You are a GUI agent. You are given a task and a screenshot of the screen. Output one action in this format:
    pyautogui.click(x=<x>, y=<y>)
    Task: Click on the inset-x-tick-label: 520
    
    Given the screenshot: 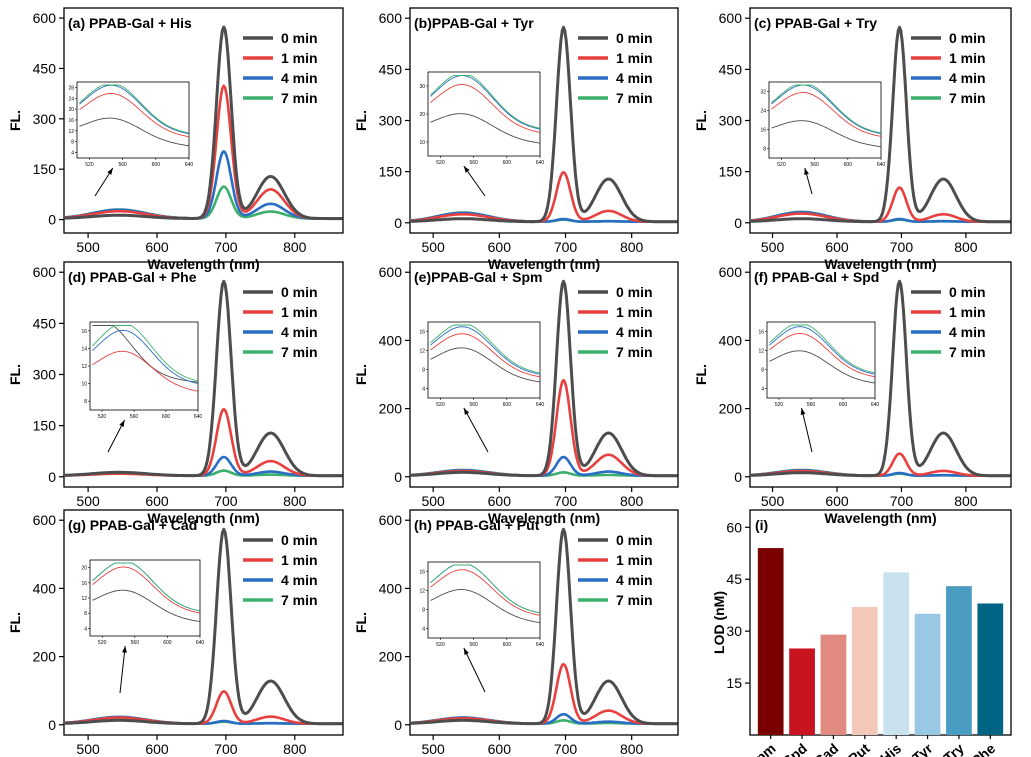 What is the action you would take?
    pyautogui.click(x=440, y=405)
    